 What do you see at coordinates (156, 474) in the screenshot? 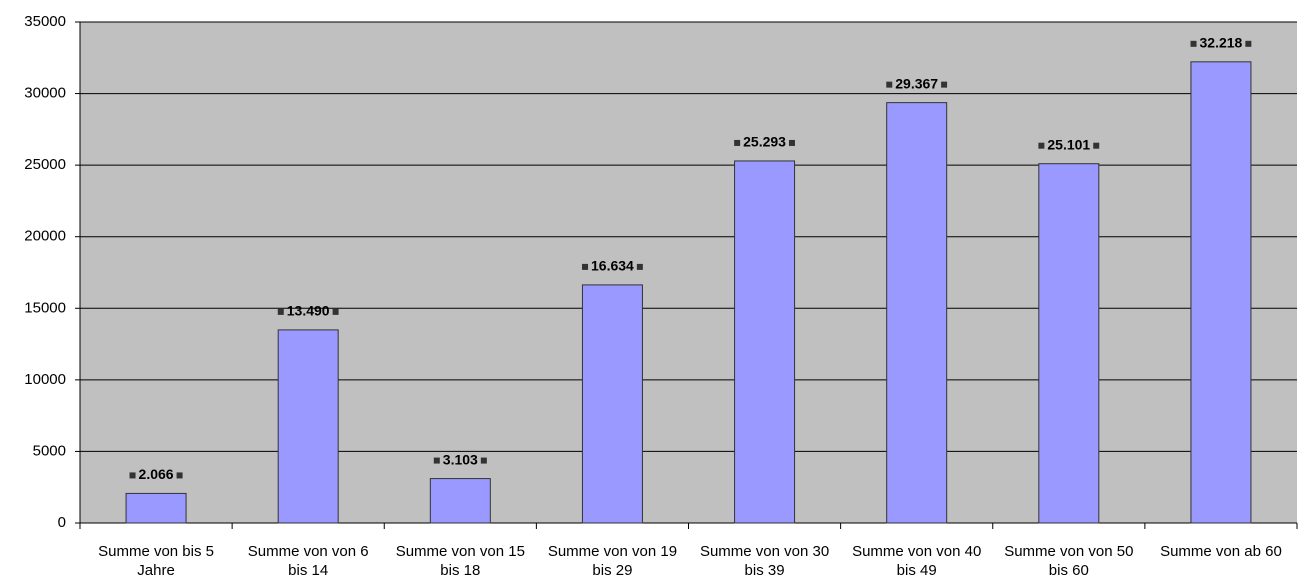
I see `value-label: 2.066` at bounding box center [156, 474].